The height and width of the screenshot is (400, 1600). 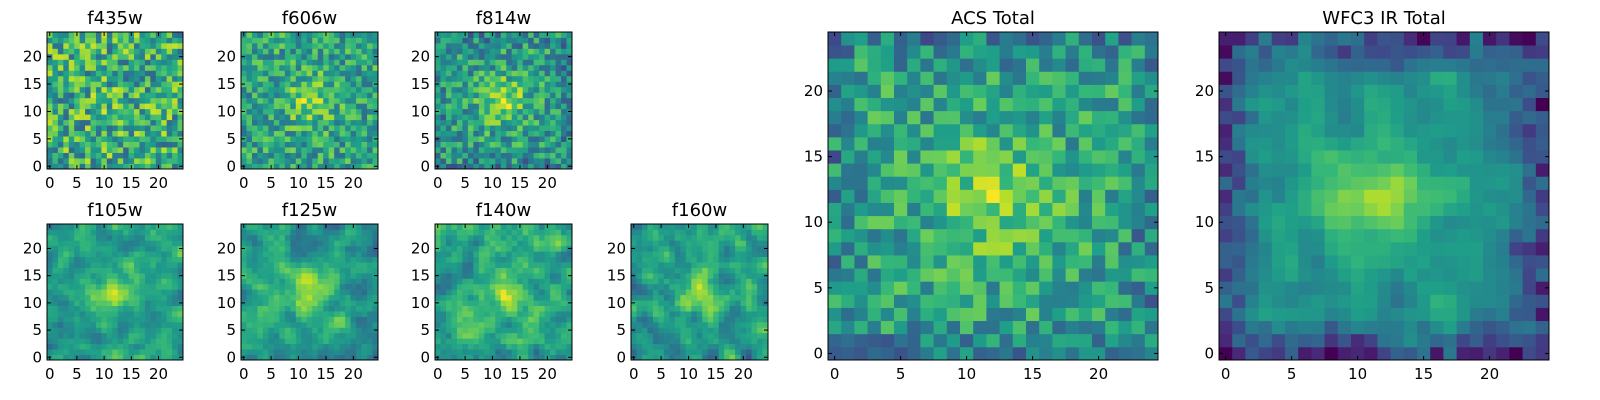 What do you see at coordinates (425, 357) in the screenshot?
I see `y-tick-label: 0` at bounding box center [425, 357].